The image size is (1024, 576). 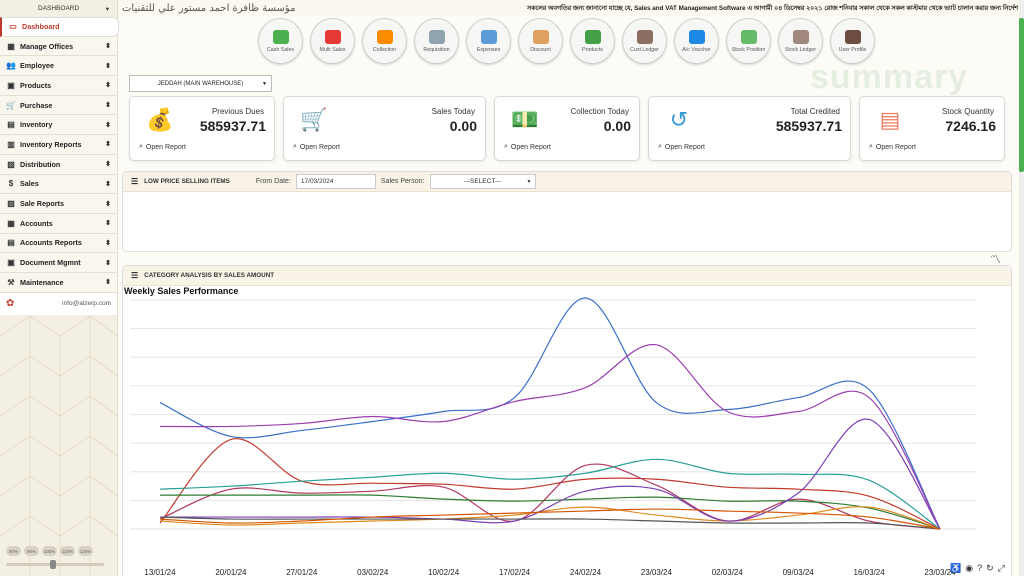 What do you see at coordinates (384, 41) in the screenshot?
I see `quick-collection-button: Collection` at bounding box center [384, 41].